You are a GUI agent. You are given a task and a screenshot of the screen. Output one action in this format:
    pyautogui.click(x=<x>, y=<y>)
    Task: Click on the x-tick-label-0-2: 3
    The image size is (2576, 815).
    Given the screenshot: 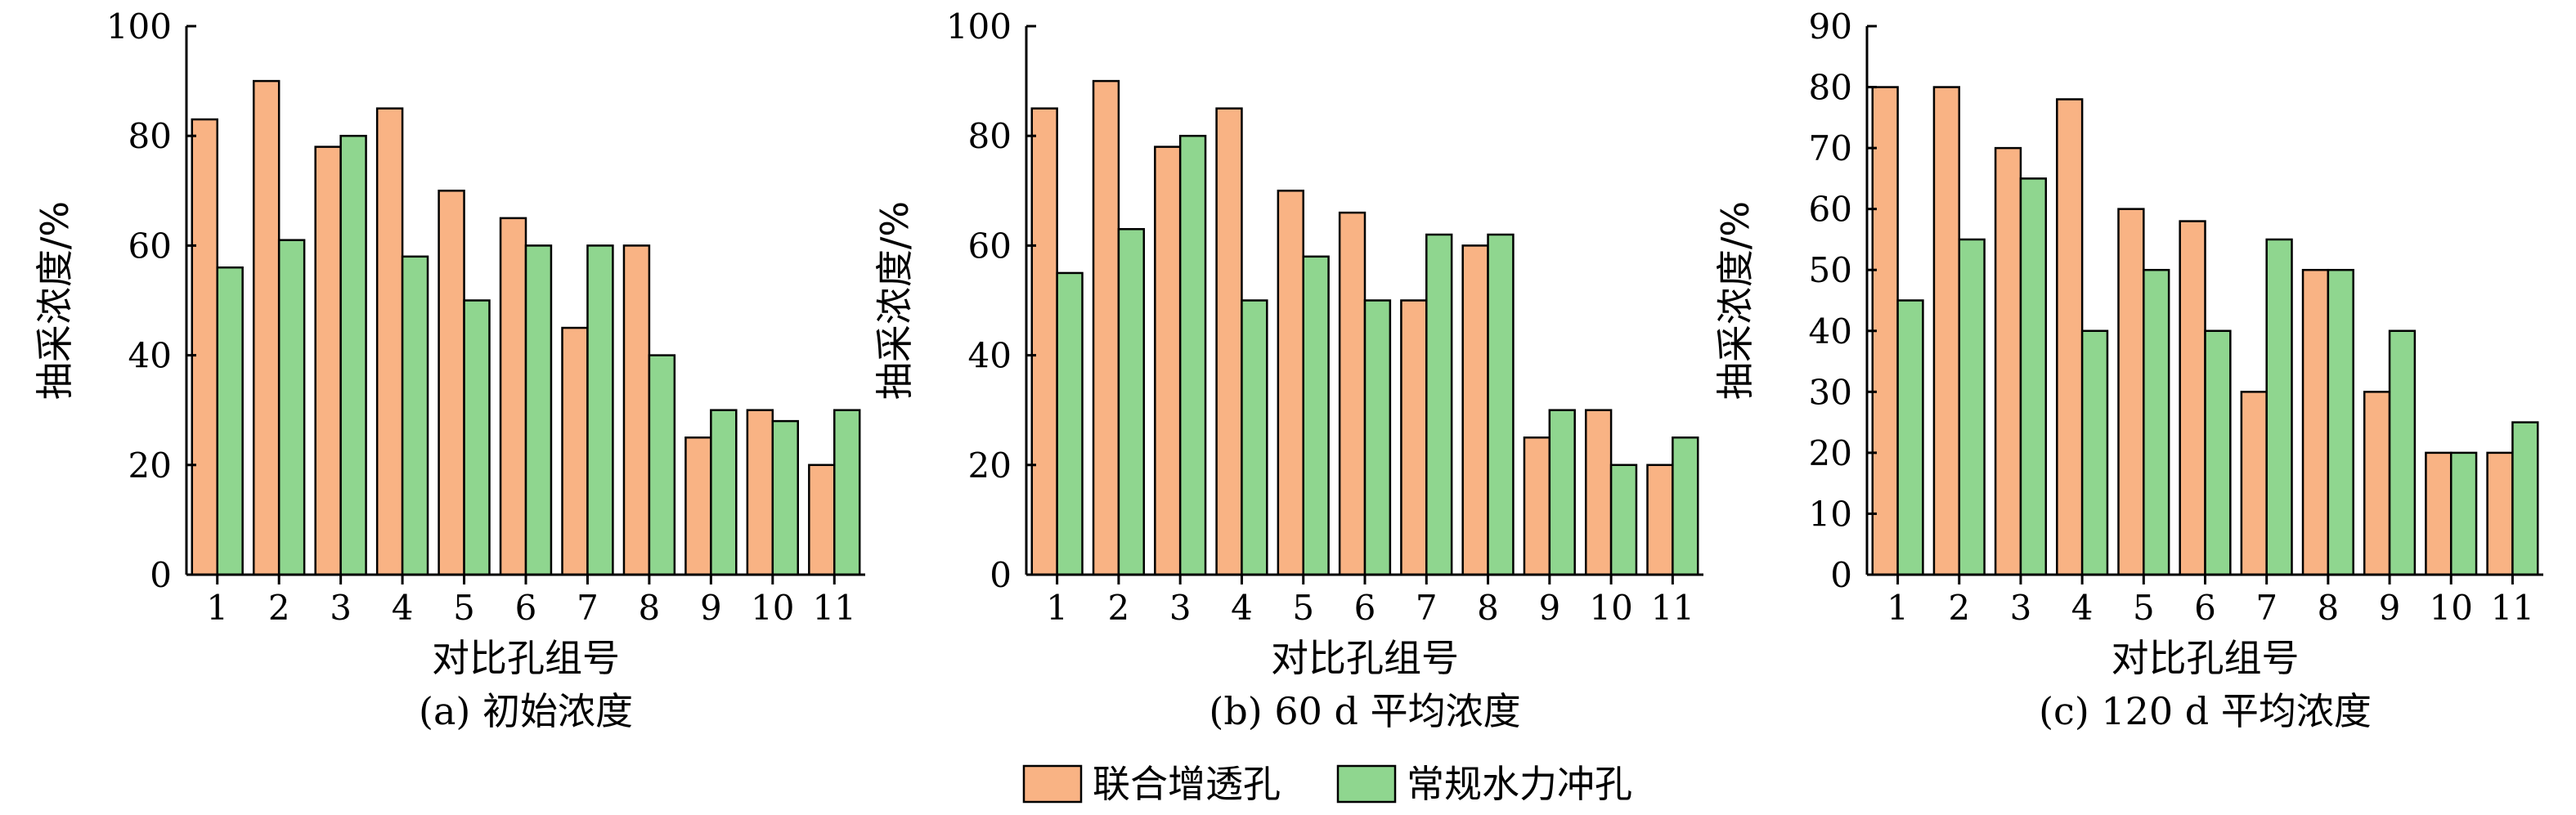 What is the action you would take?
    pyautogui.click(x=341, y=608)
    